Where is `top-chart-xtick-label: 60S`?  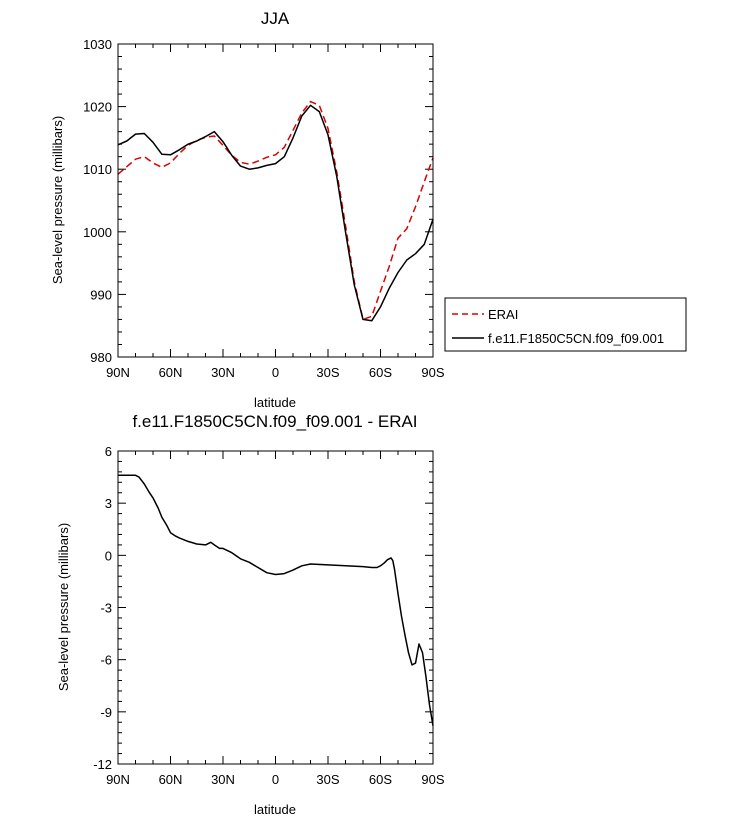 top-chart-xtick-label: 60S is located at coordinates (380, 372).